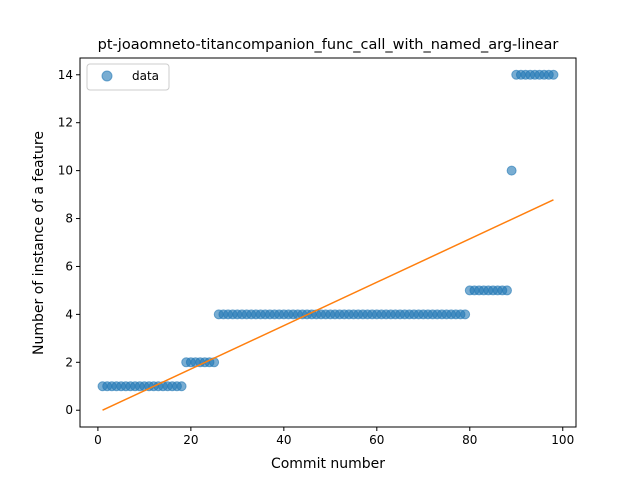  Describe the element at coordinates (469, 440) in the screenshot. I see `x-tick-label: 80` at that location.